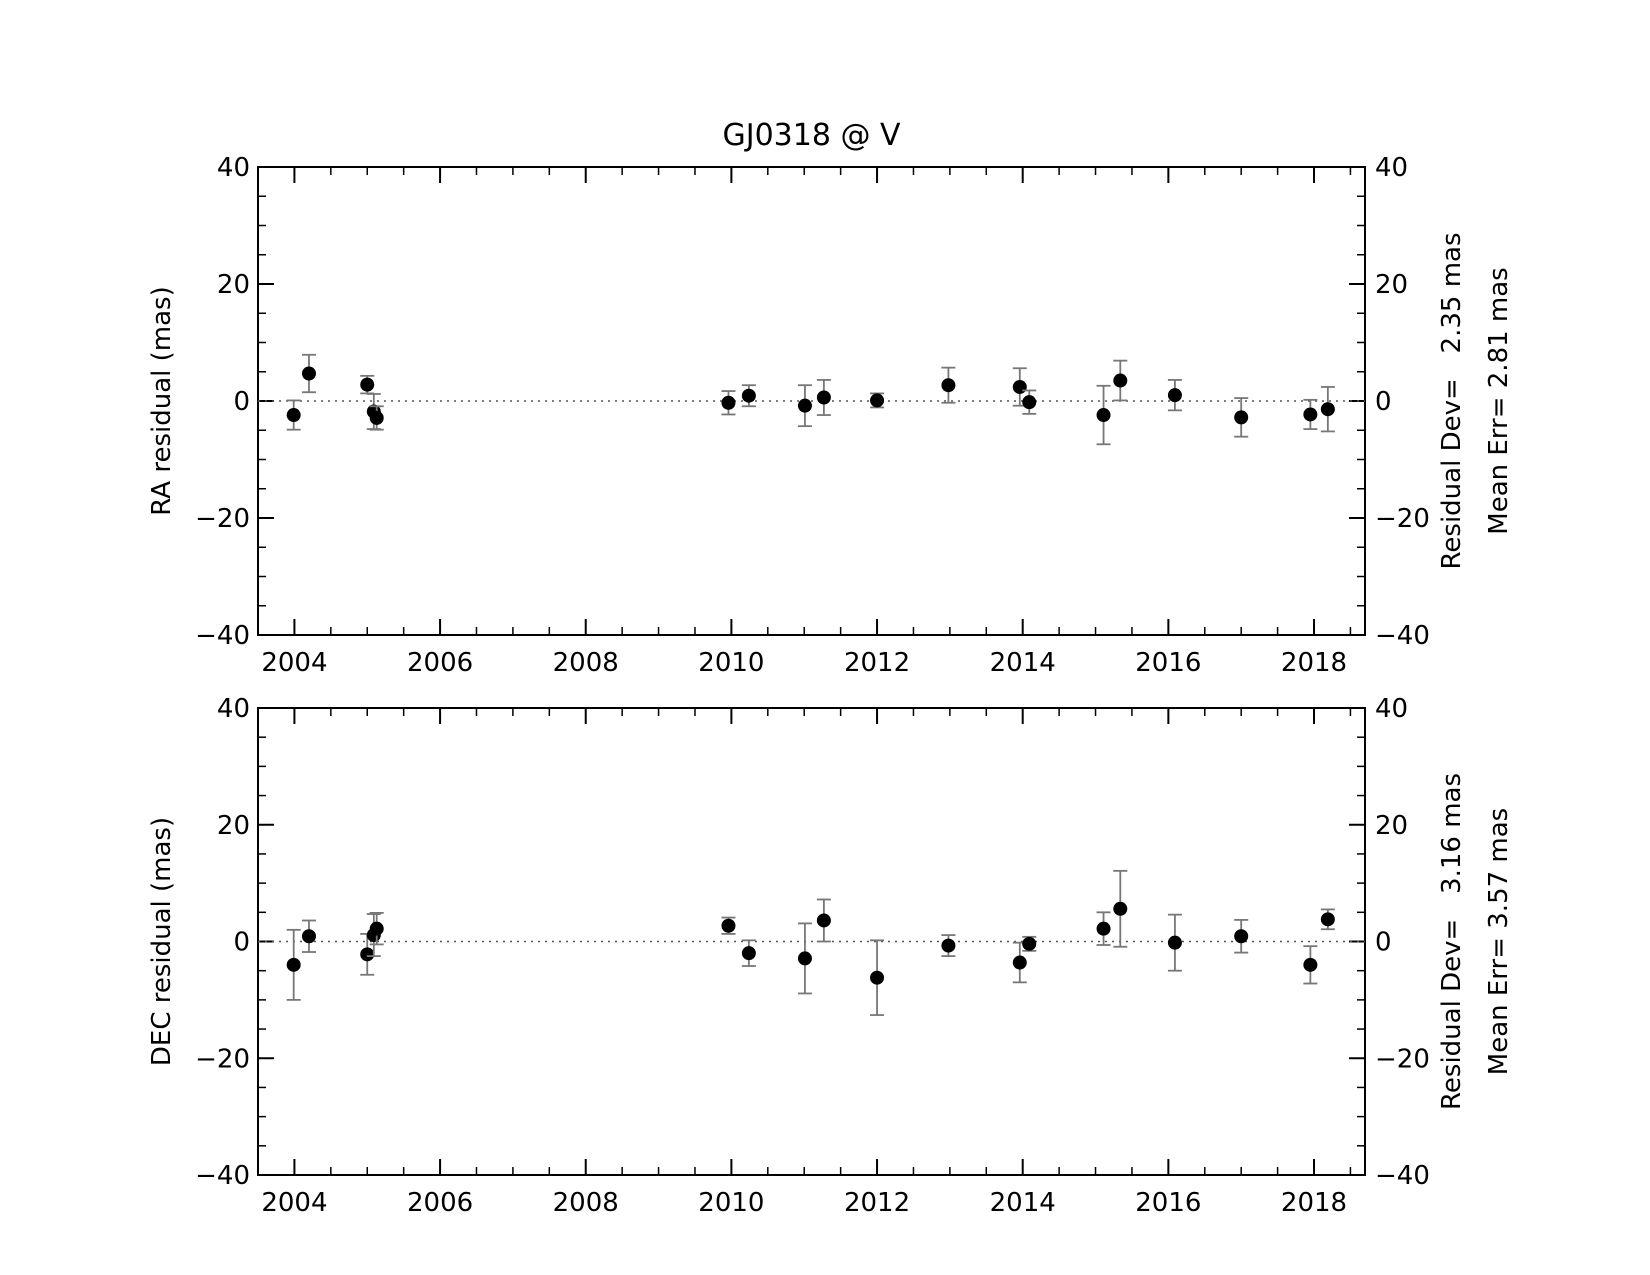 The width and height of the screenshot is (1650, 1275). Describe the element at coordinates (1499, 400) in the screenshot. I see `annotation: Mean Err= 2.81 mas` at that location.